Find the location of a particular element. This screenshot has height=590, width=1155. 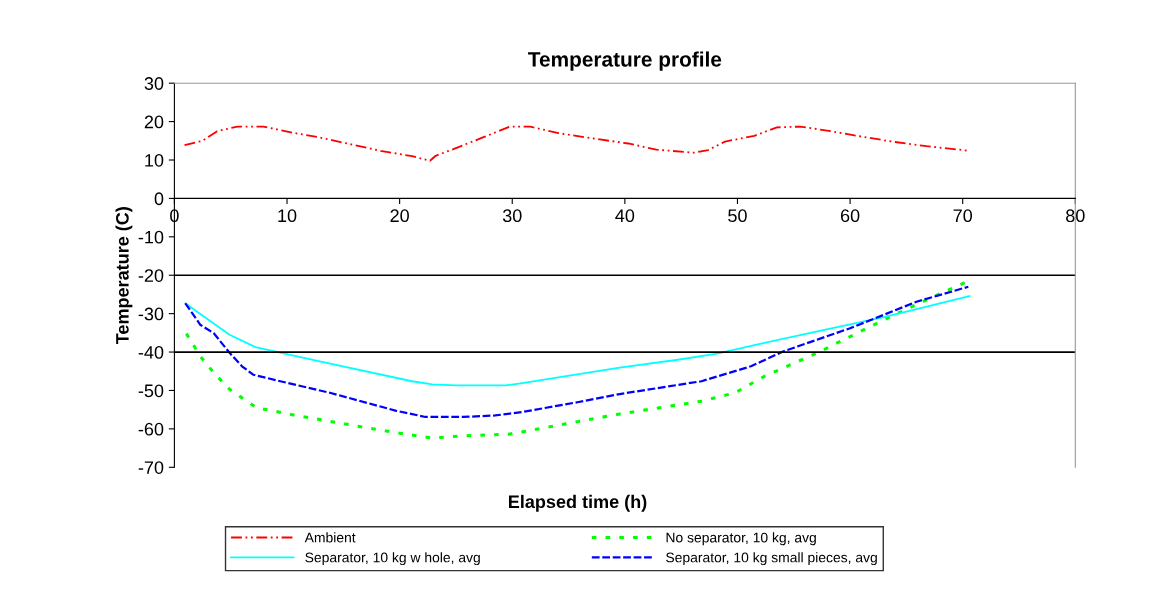

x-tick-label: 50 is located at coordinates (737, 216).